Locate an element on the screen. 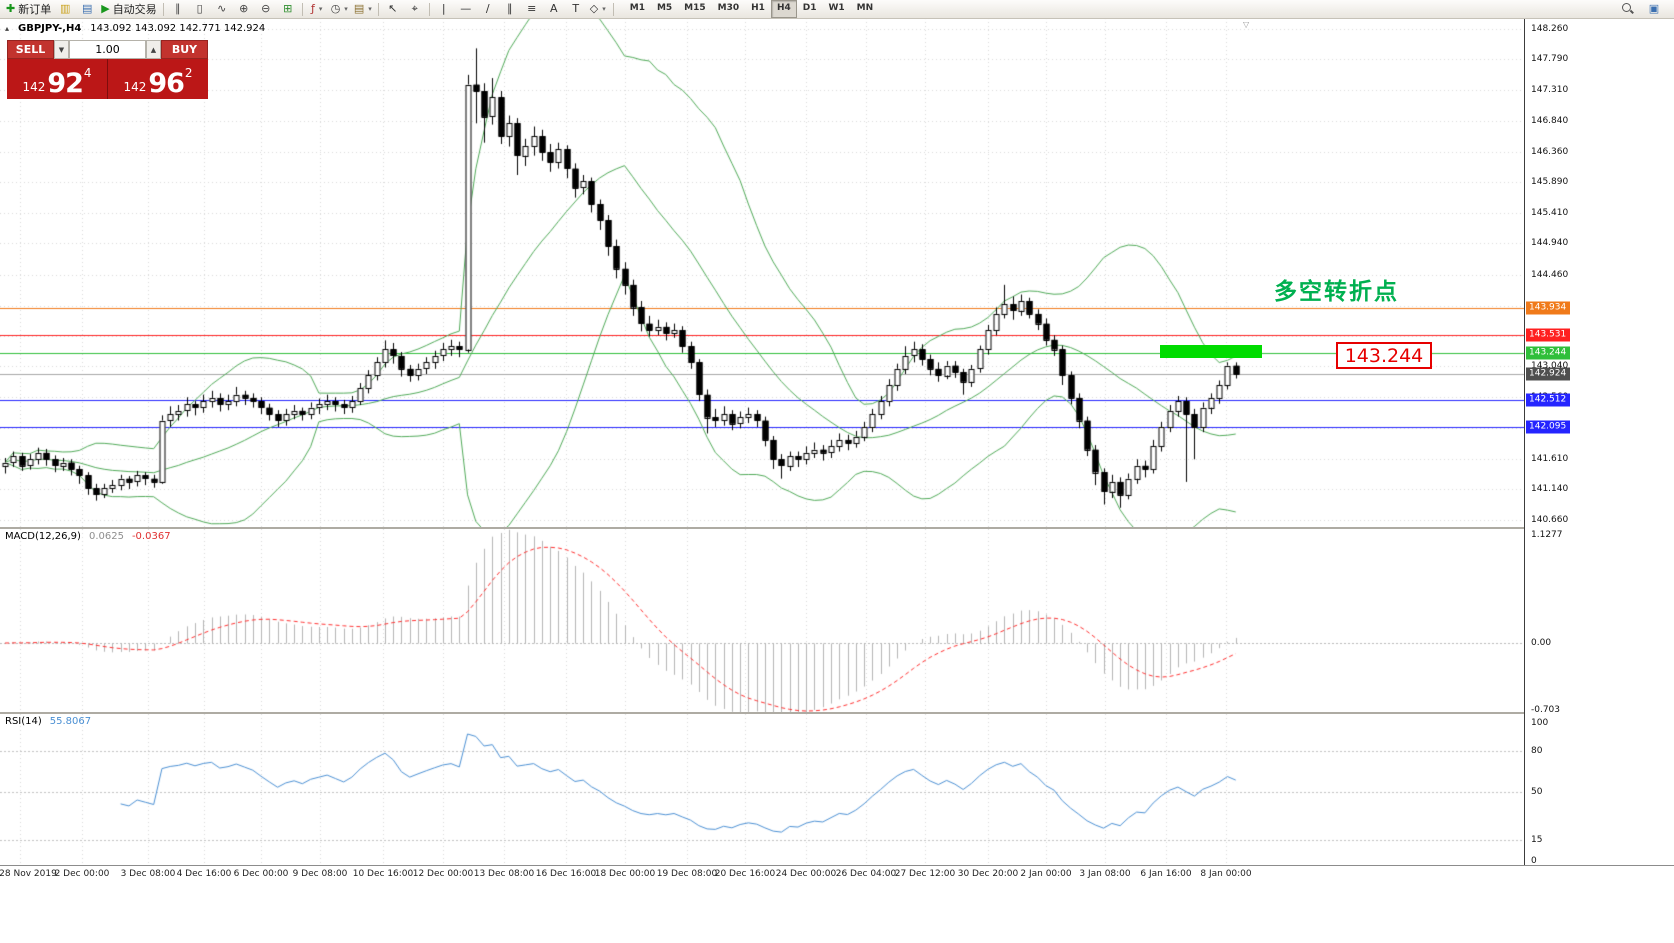 The image size is (1674, 943). line-chart-icon: ∿ is located at coordinates (222, 8).